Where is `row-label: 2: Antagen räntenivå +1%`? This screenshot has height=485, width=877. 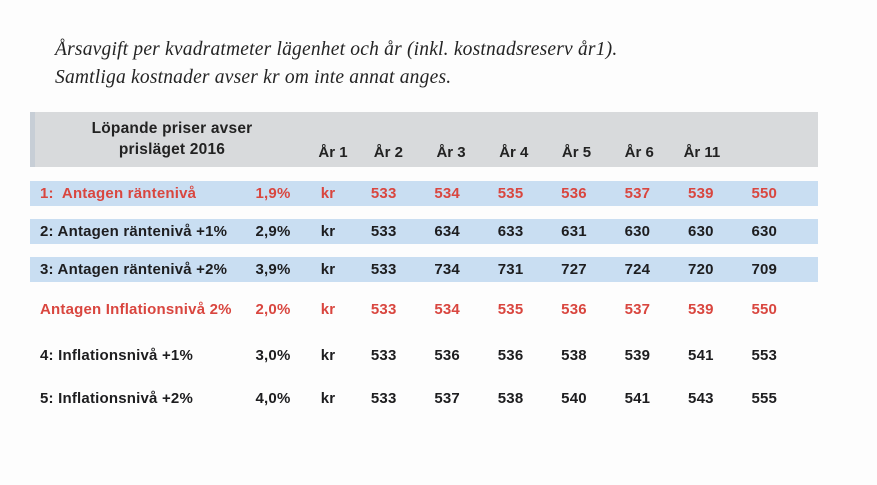 row-label: 2: Antagen räntenivå +1% is located at coordinates (134, 231).